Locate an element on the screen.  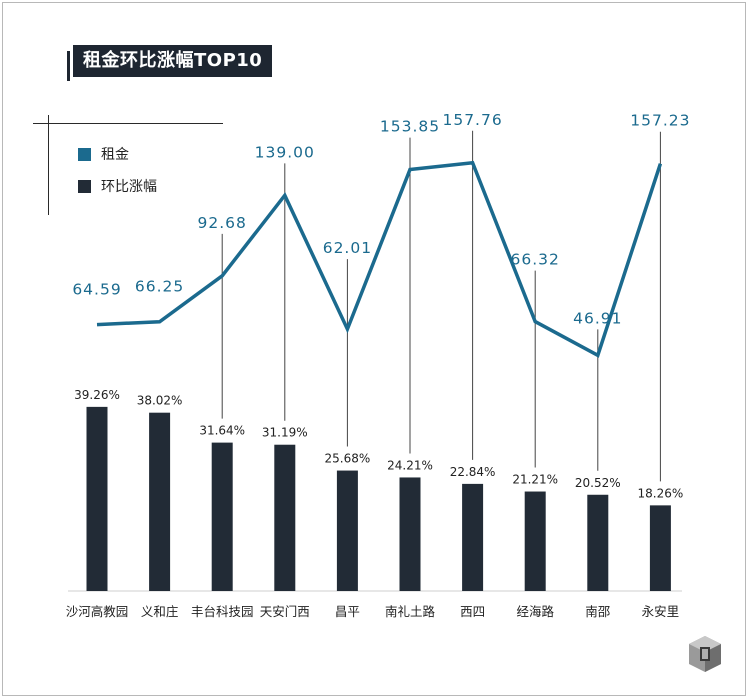
category-label-7: 西四 is located at coordinates (472, 611).